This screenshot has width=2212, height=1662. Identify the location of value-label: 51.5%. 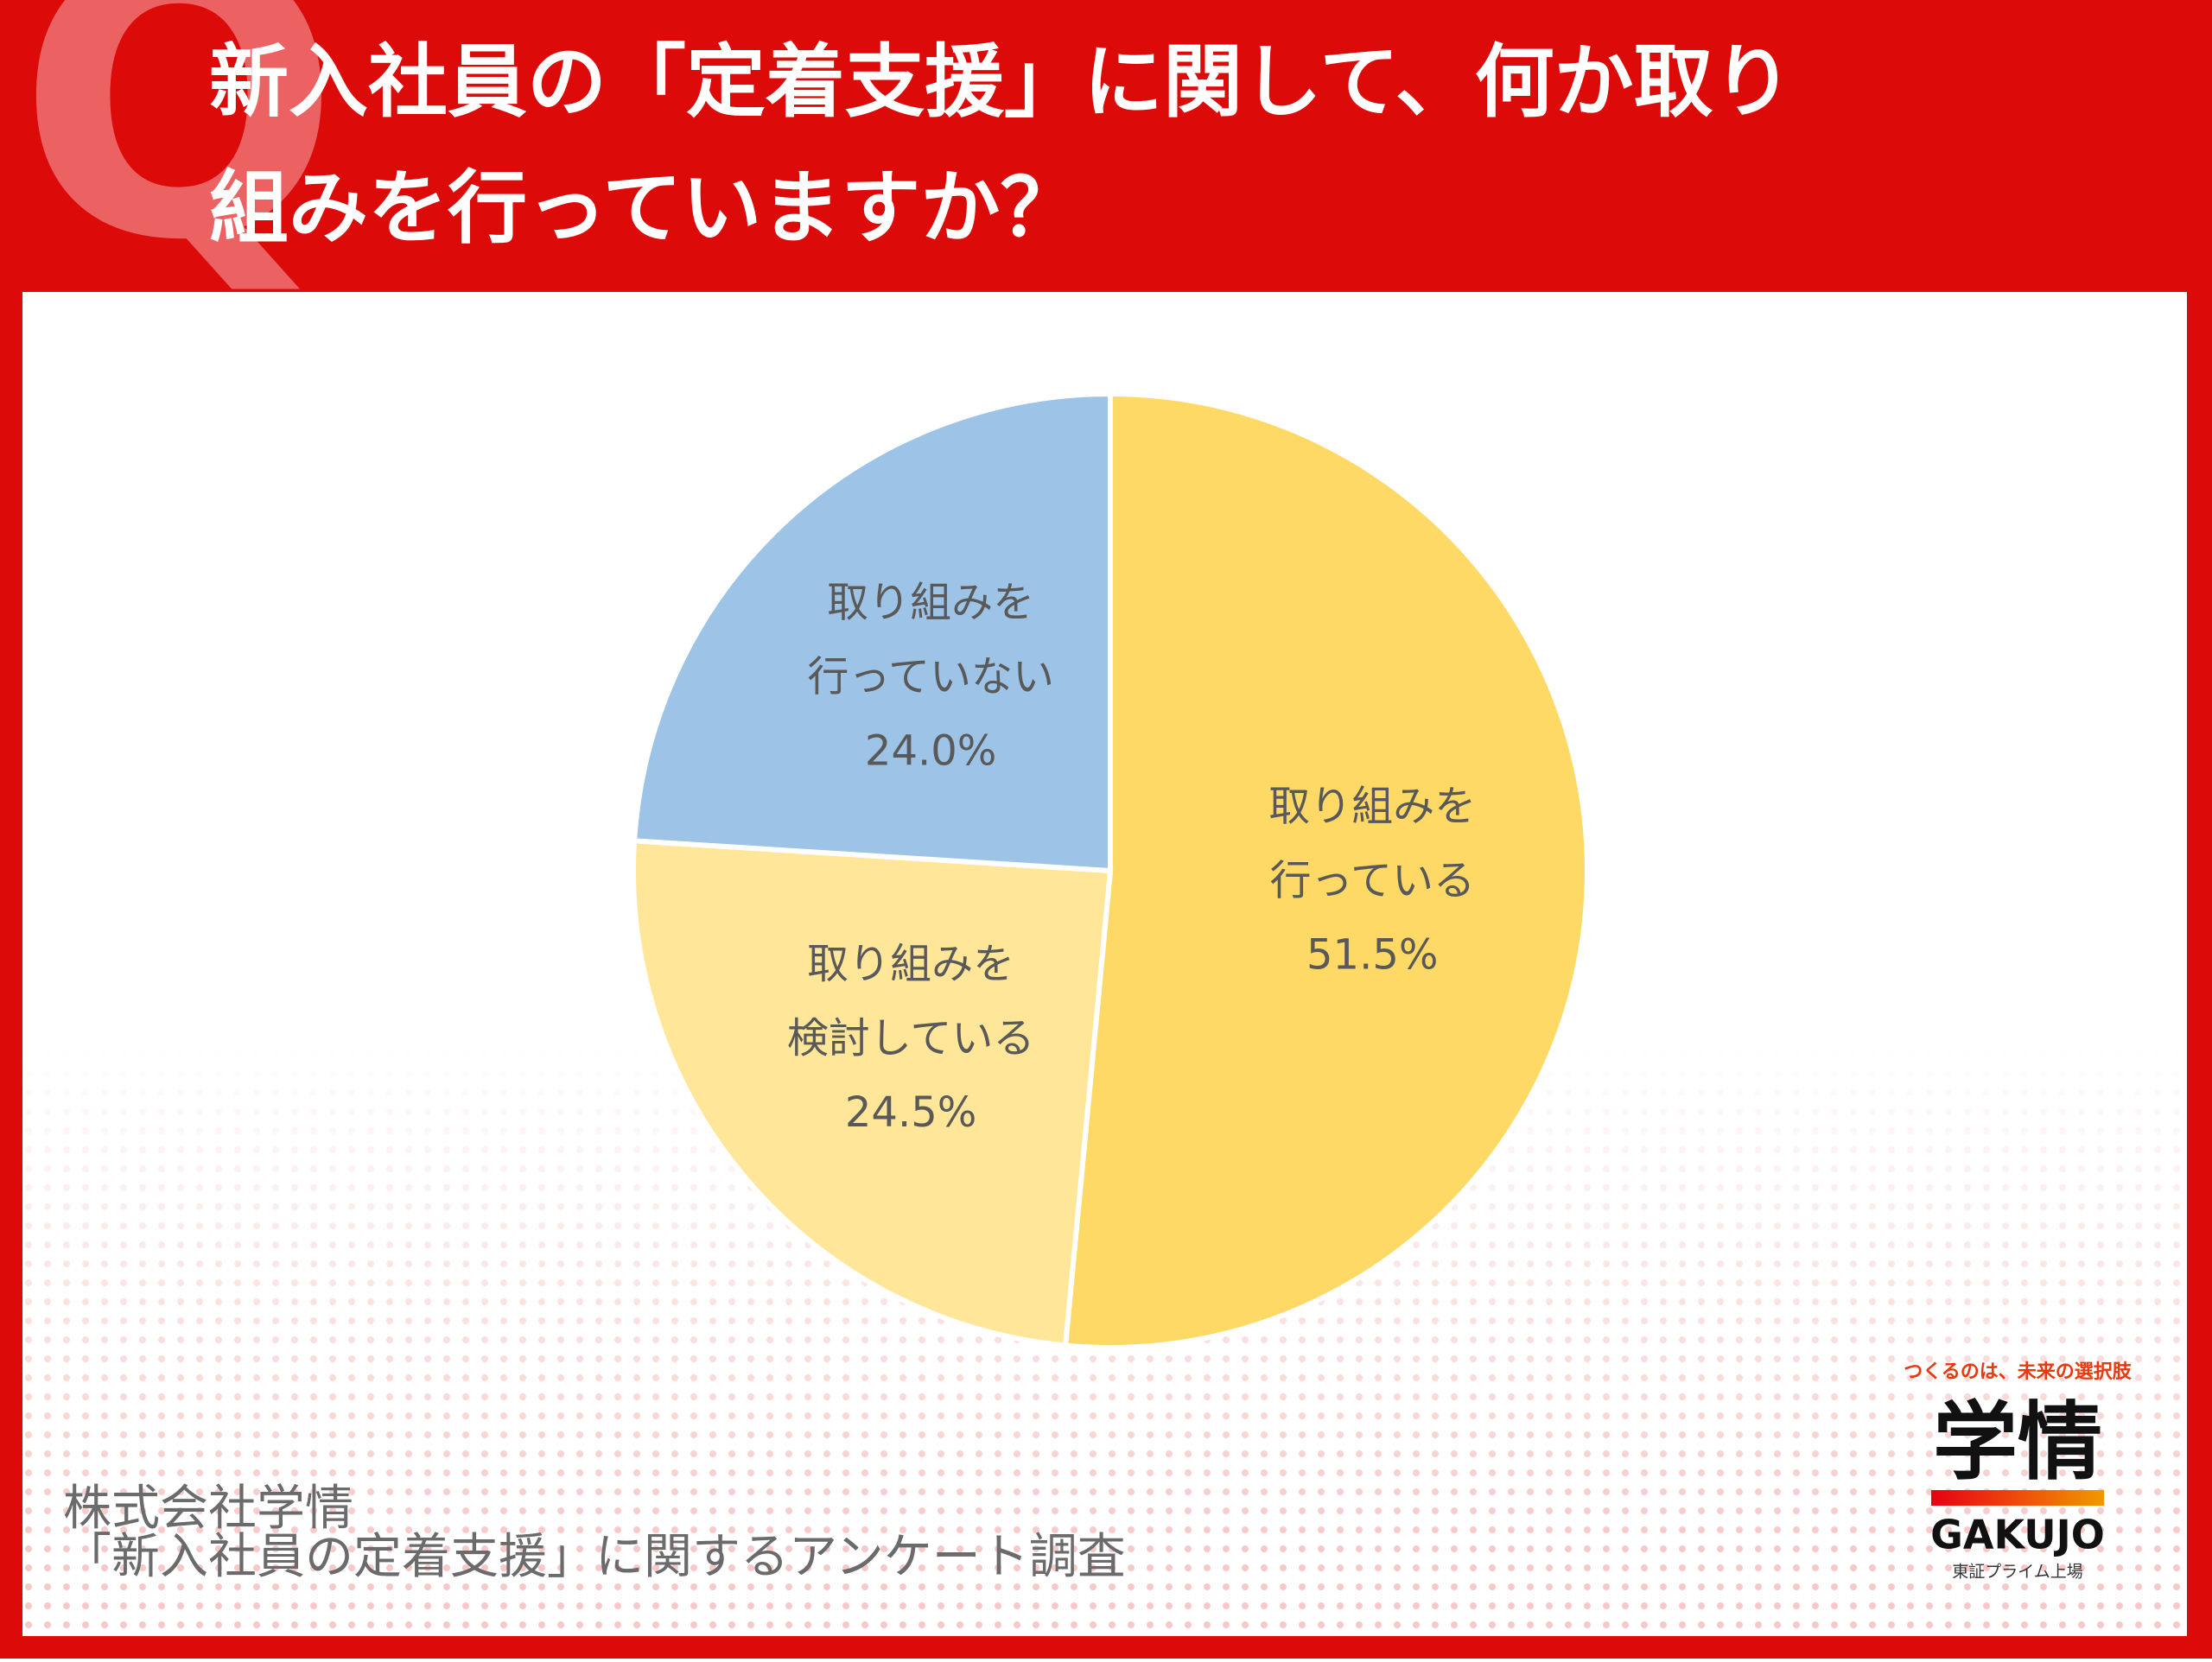
(1372, 954).